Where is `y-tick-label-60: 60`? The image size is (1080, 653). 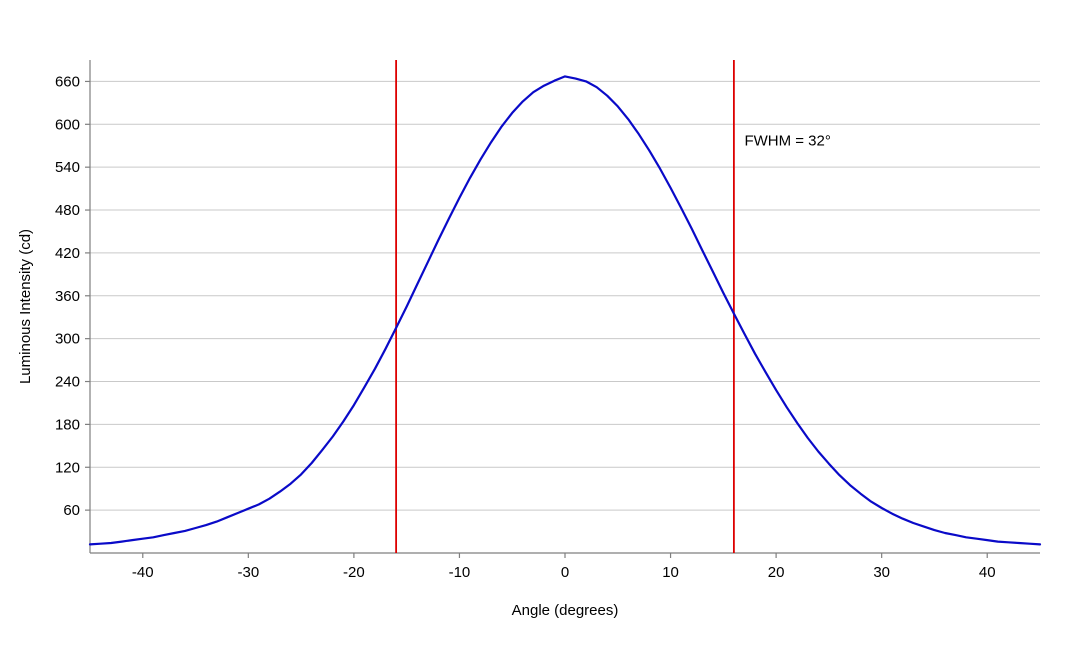 y-tick-label-60: 60 is located at coordinates (71, 510).